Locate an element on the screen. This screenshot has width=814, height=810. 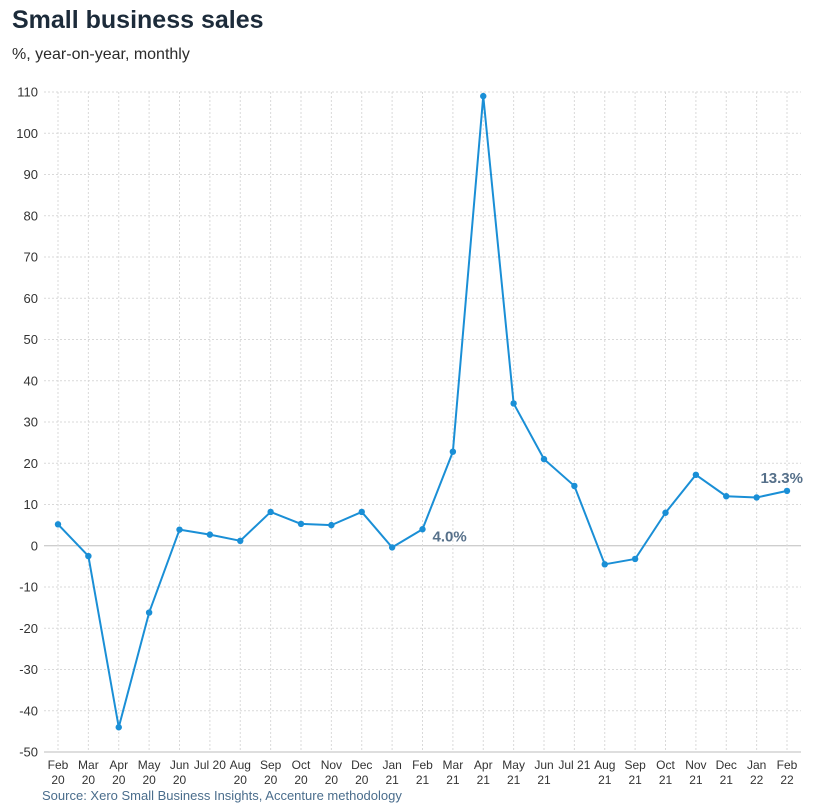
y-axis: -50 -40 -30 -20 -10 0 10 20 30 40 50 60 70 80 90 100 110 is located at coordinates (27, 422).